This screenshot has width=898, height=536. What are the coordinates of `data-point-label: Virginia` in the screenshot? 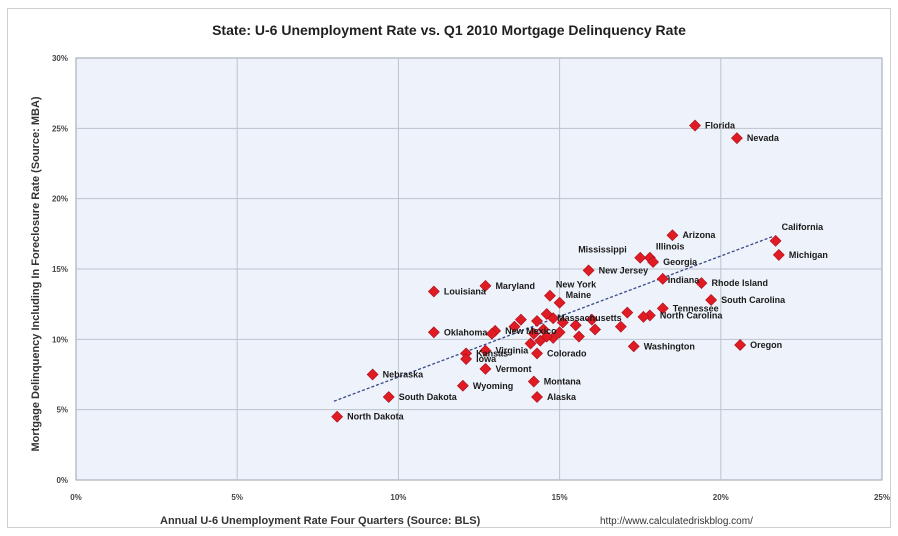 It's located at (512, 351).